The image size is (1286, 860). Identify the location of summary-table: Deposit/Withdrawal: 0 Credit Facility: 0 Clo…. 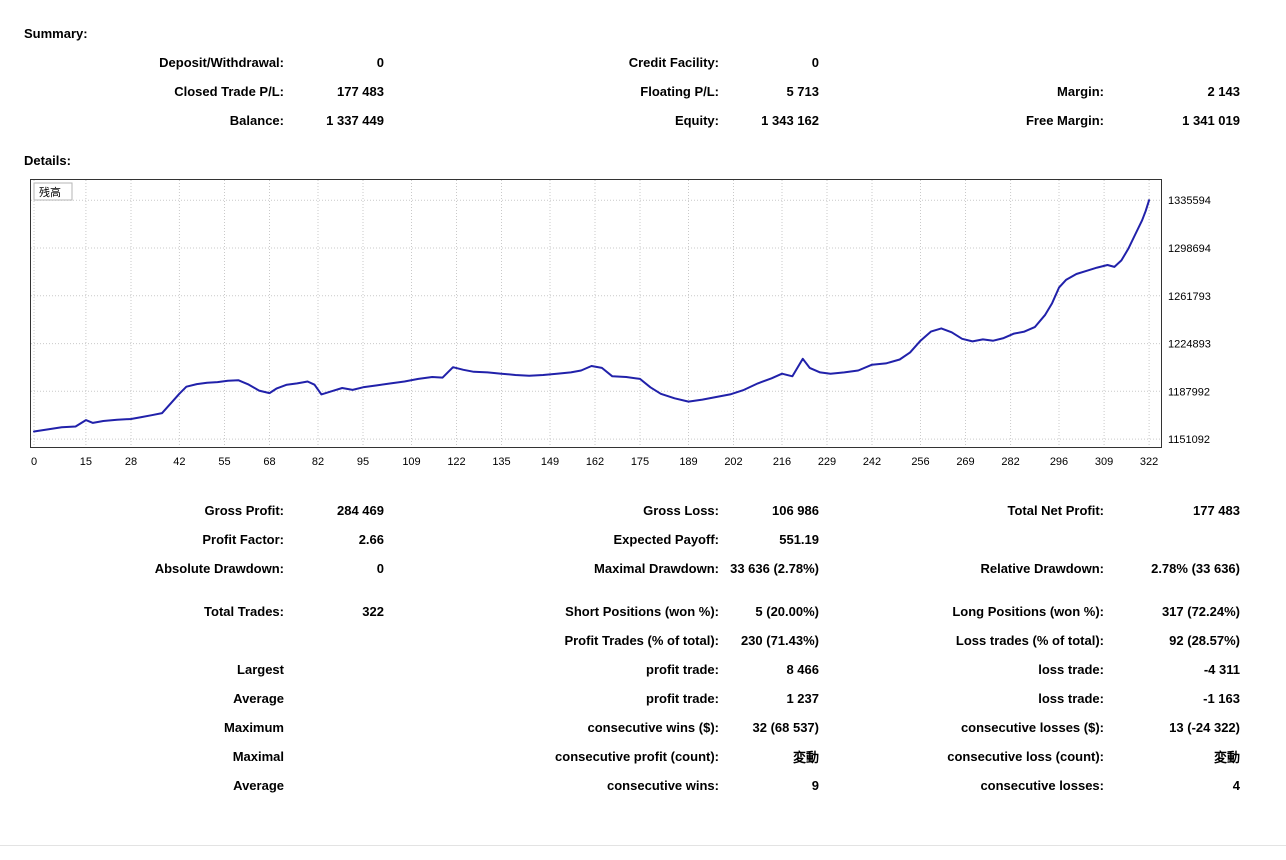
(655, 91).